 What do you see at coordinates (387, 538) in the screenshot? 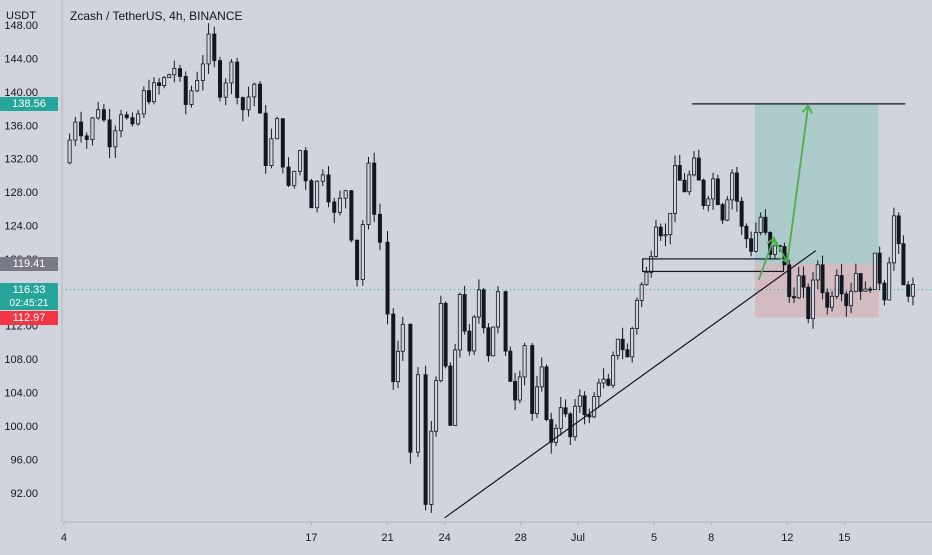
I see `x-tick-label: 21` at bounding box center [387, 538].